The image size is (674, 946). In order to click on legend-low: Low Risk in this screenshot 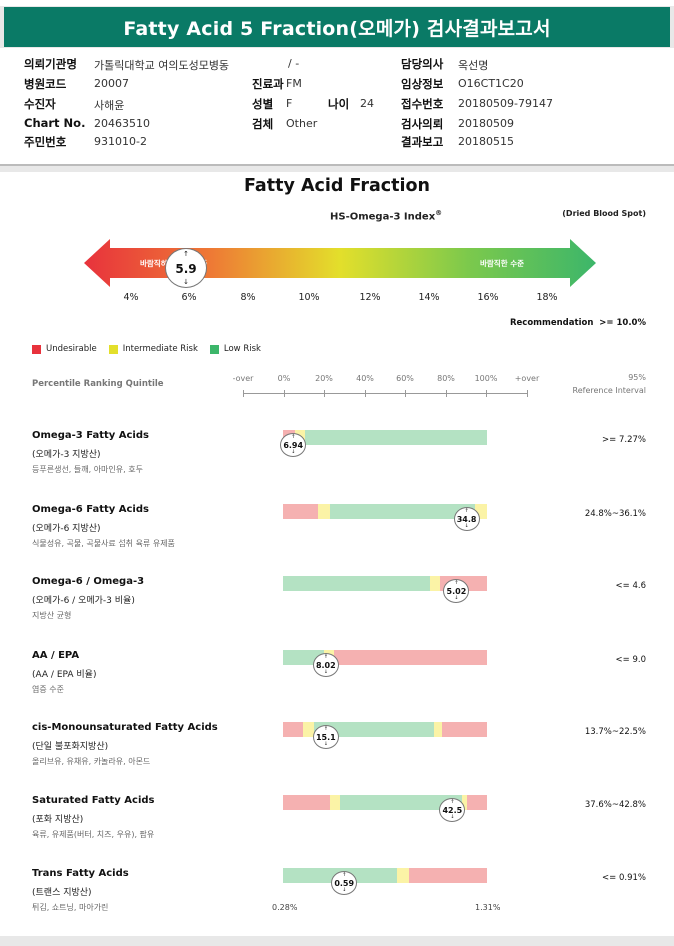, I will do `click(242, 349)`.